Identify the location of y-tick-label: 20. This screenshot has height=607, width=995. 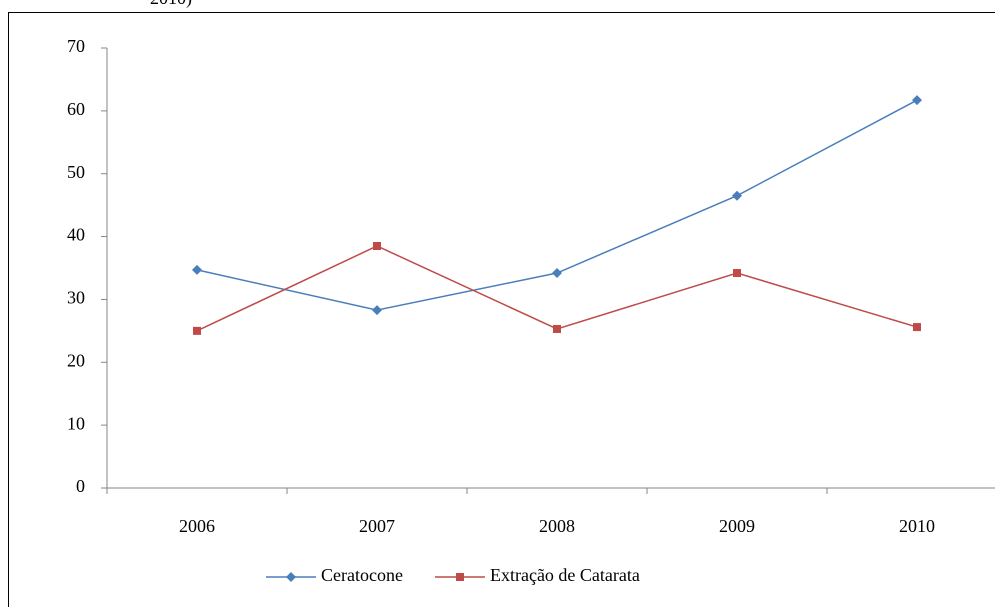
(76, 360).